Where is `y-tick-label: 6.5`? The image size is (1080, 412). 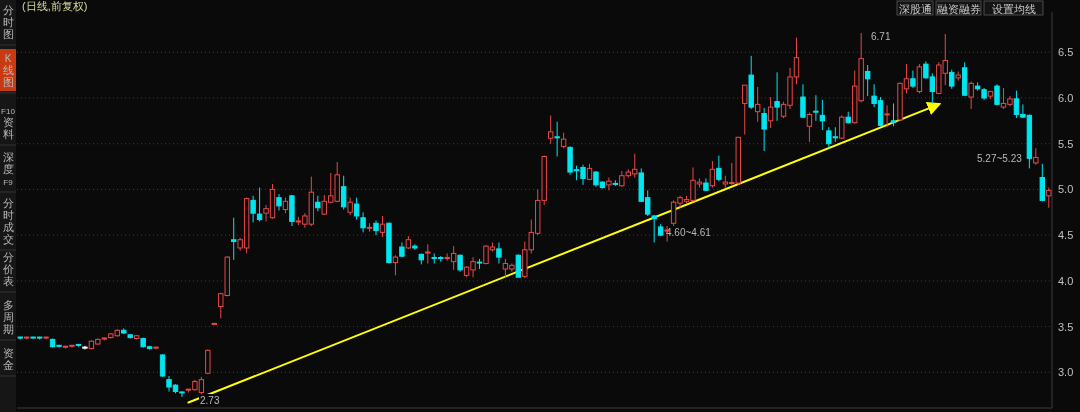
y-tick-label: 6.5 is located at coordinates (1066, 52).